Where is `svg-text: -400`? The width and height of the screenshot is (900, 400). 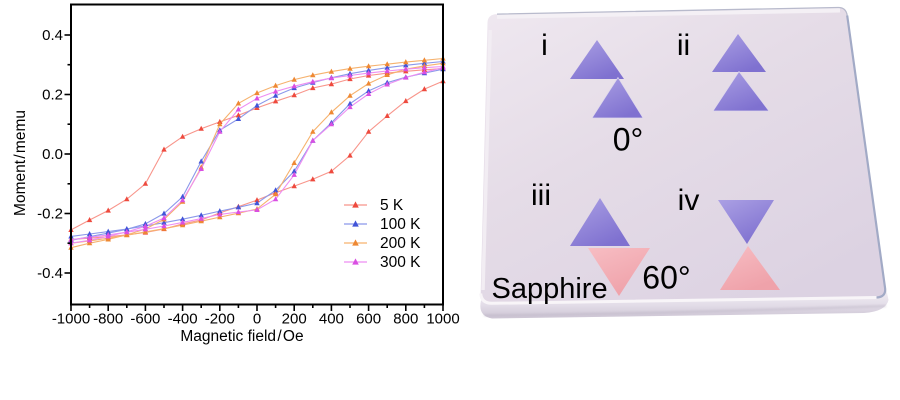
svg-text: -400 is located at coordinates (183, 319).